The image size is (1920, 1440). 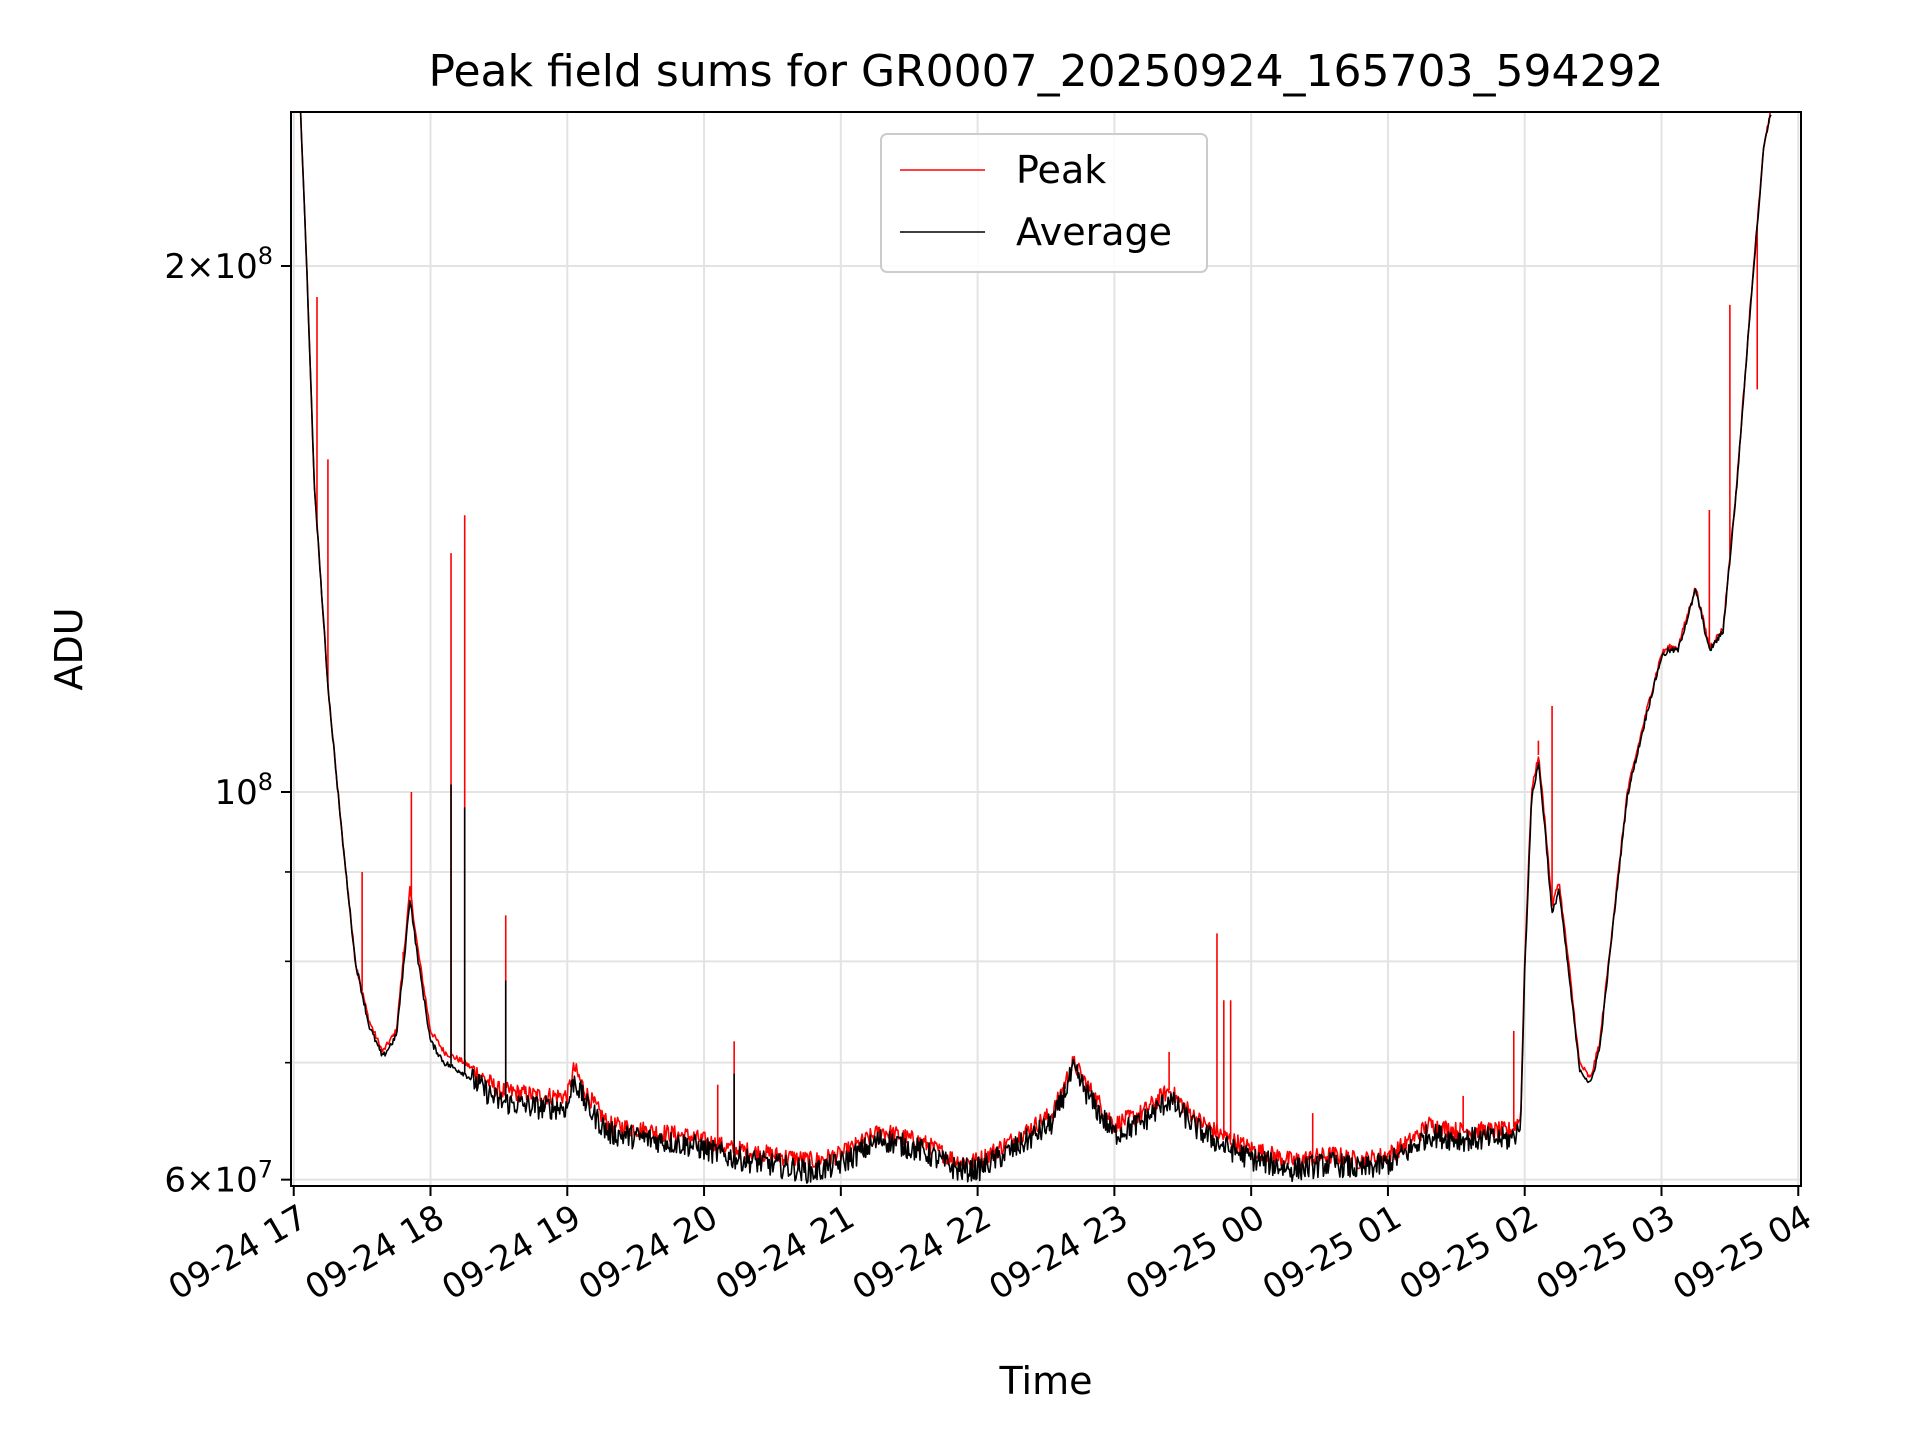 What do you see at coordinates (69, 648) in the screenshot?
I see `y-axis-label: ADU` at bounding box center [69, 648].